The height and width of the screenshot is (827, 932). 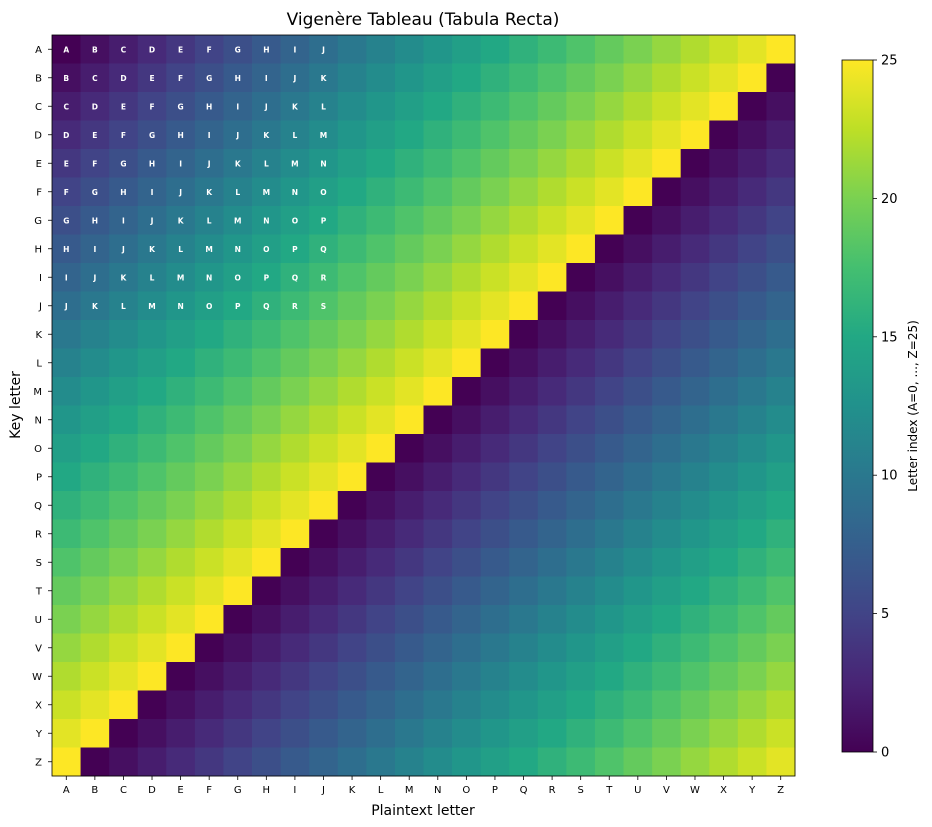 I want to click on heatmap-cell-D-R, so click(x=552, y=135).